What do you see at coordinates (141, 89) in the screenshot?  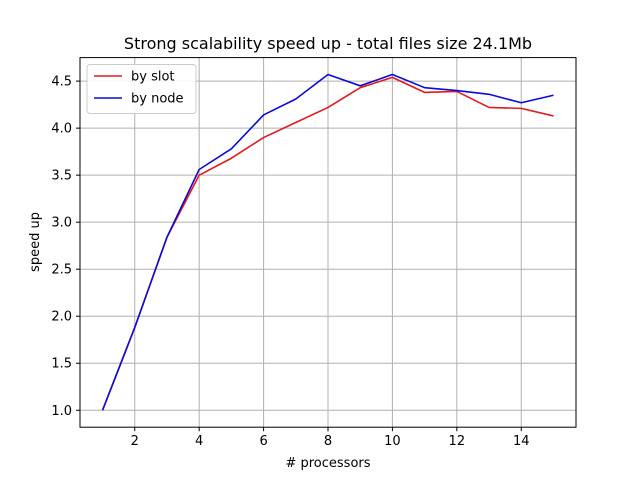 I see `legend: by slot by node` at bounding box center [141, 89].